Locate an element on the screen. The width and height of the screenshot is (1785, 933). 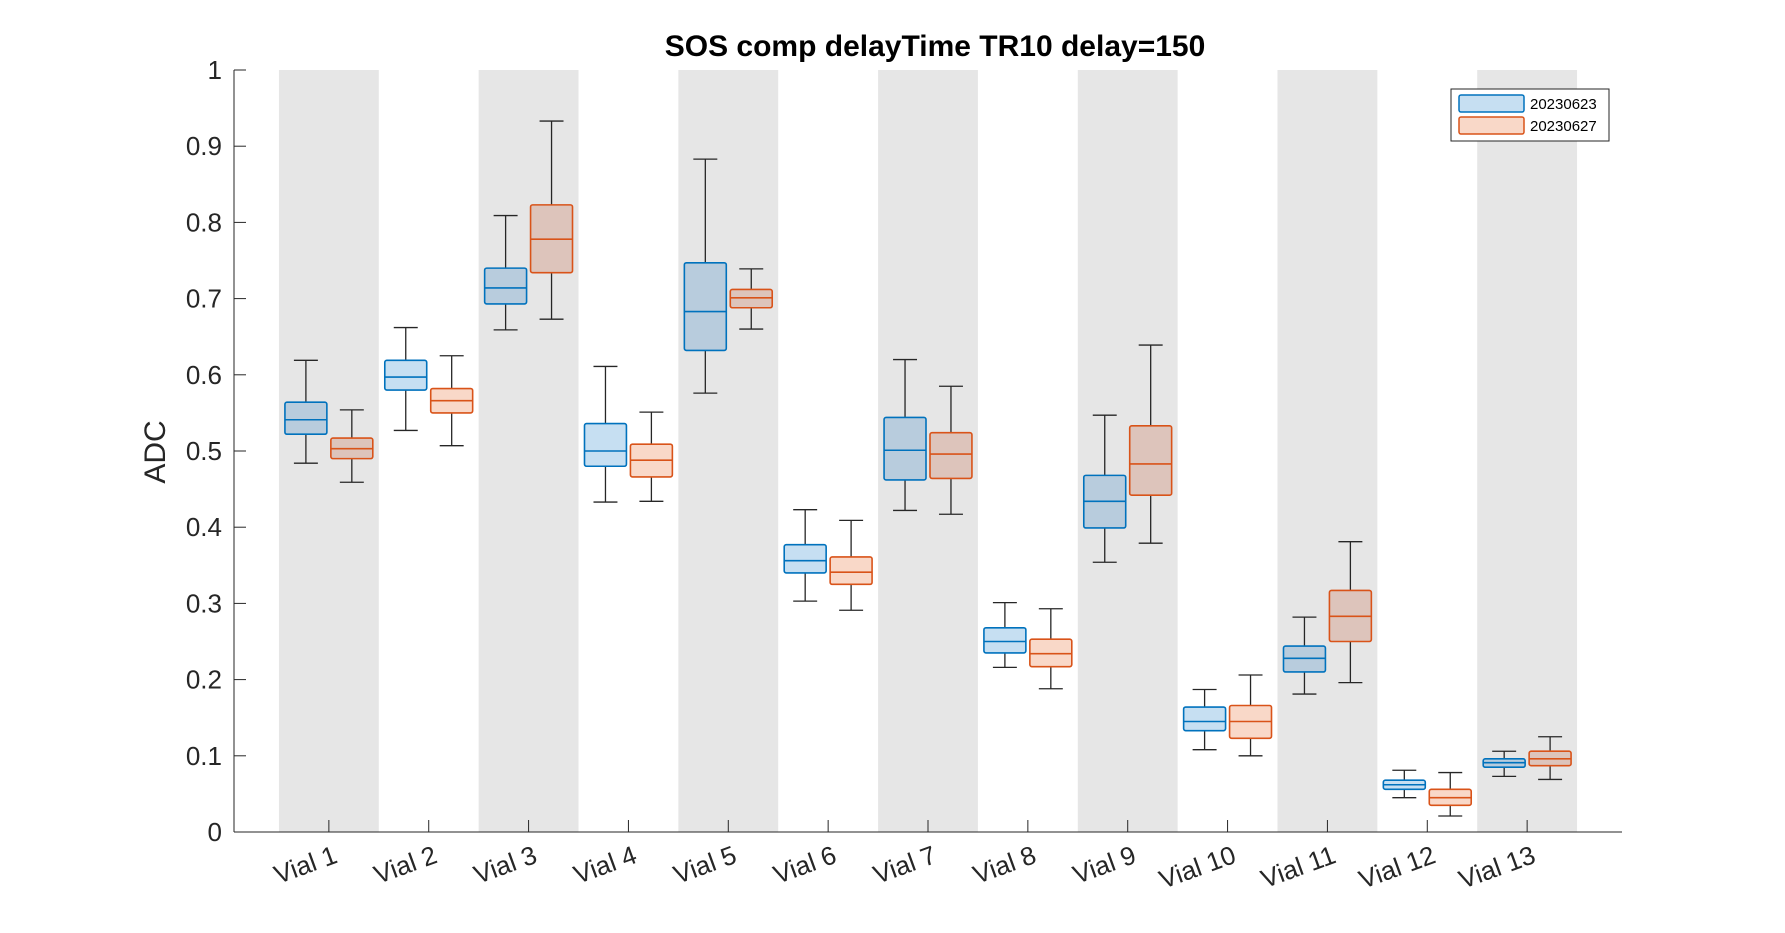
x-tick-label: Vial 11 is located at coordinates (1298, 866).